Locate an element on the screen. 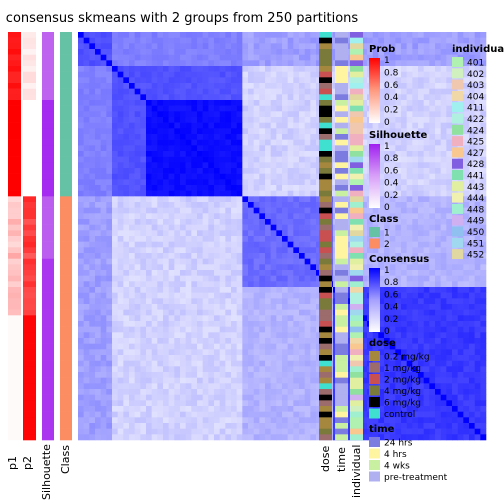 This screenshot has height=504, width=504. silhouette-cell is located at coordinates (48, 245).